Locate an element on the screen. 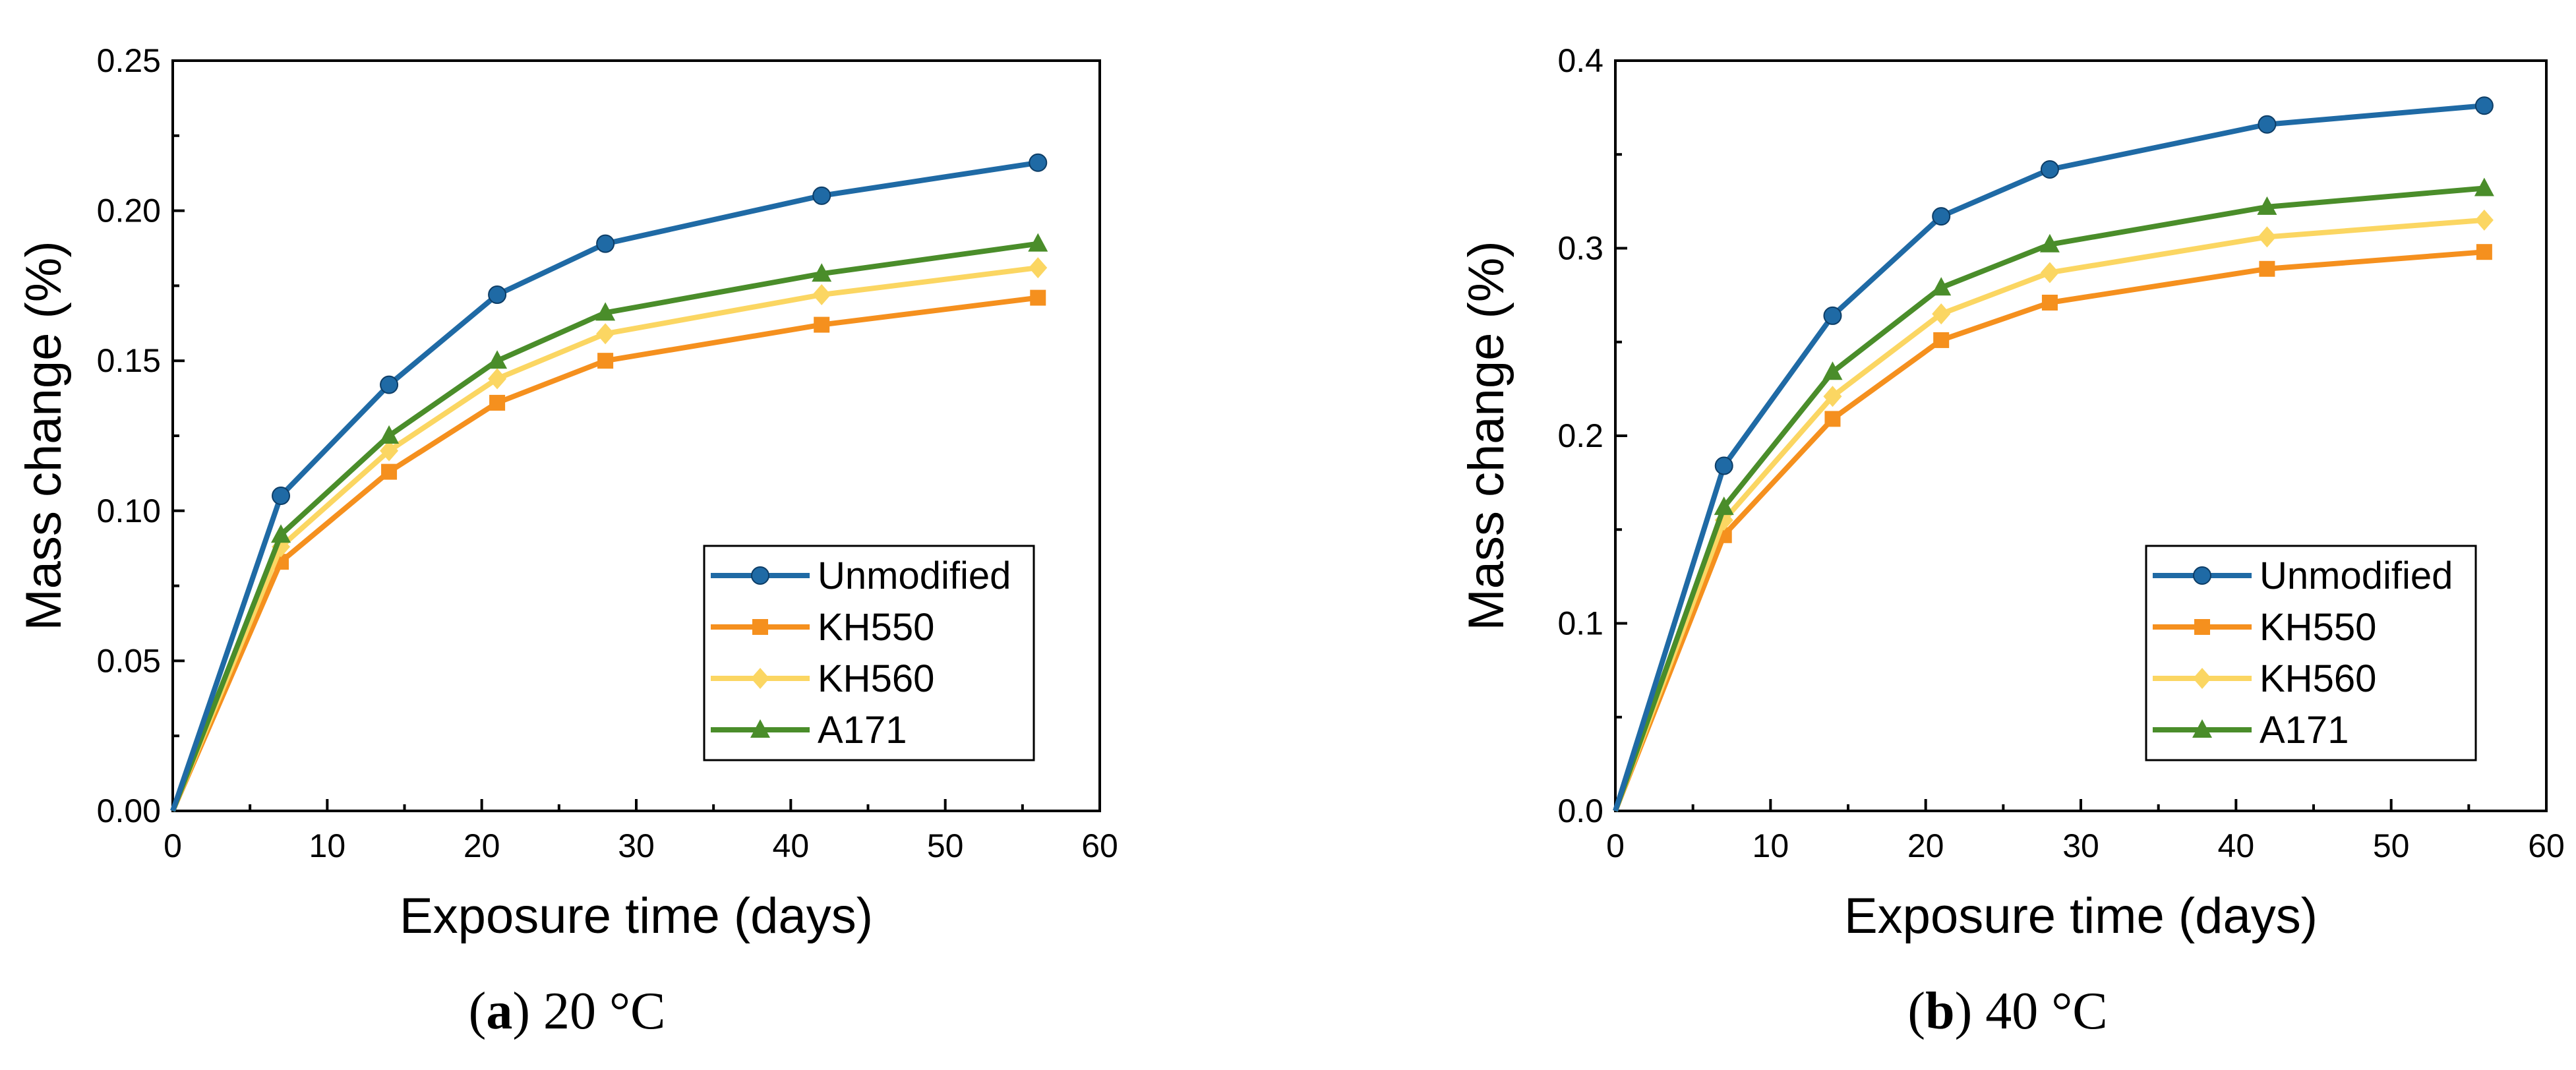 This screenshot has height=1070, width=2576. y-tick-label: 0.05 is located at coordinates (129, 660).